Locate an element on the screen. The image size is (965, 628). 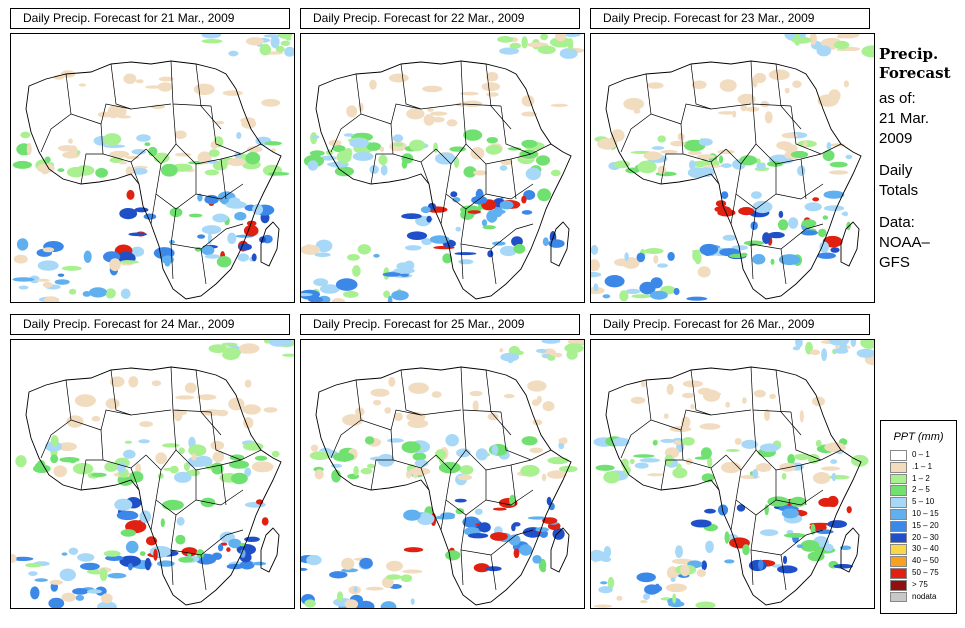
legend-label: 10 – 15 is located at coordinates (925, 513).